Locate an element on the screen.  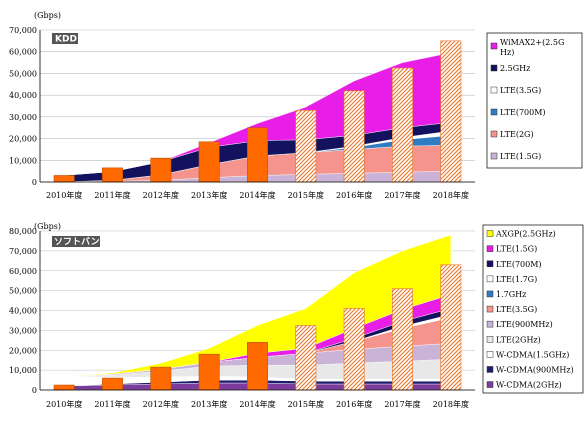
x-tick-label: 2013年度 is located at coordinates (209, 404).